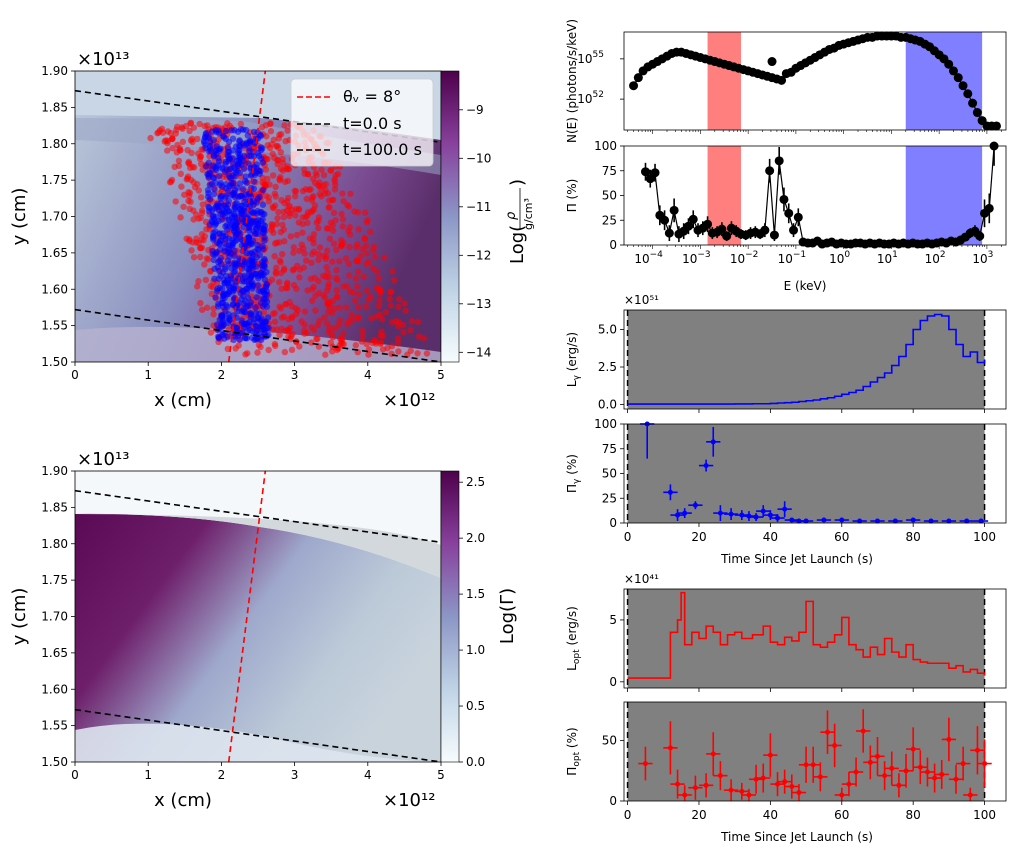 This screenshot has height=855, width=1016. What do you see at coordinates (478, 352) in the screenshot?
I see `colorbar-tick-label: −14` at bounding box center [478, 352].